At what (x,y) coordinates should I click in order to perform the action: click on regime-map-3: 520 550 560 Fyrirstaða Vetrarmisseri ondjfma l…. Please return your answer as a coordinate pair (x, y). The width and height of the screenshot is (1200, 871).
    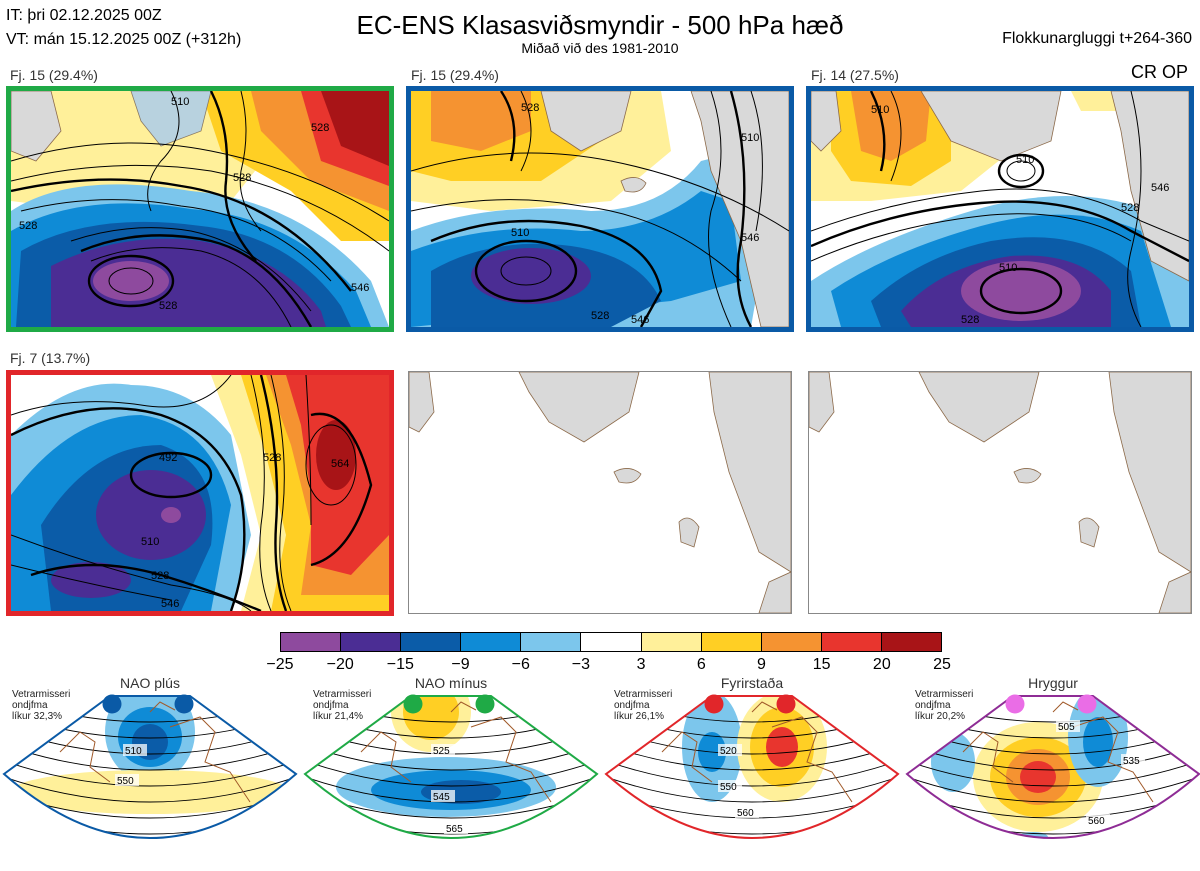
    Looking at the image, I should click on (752, 771).